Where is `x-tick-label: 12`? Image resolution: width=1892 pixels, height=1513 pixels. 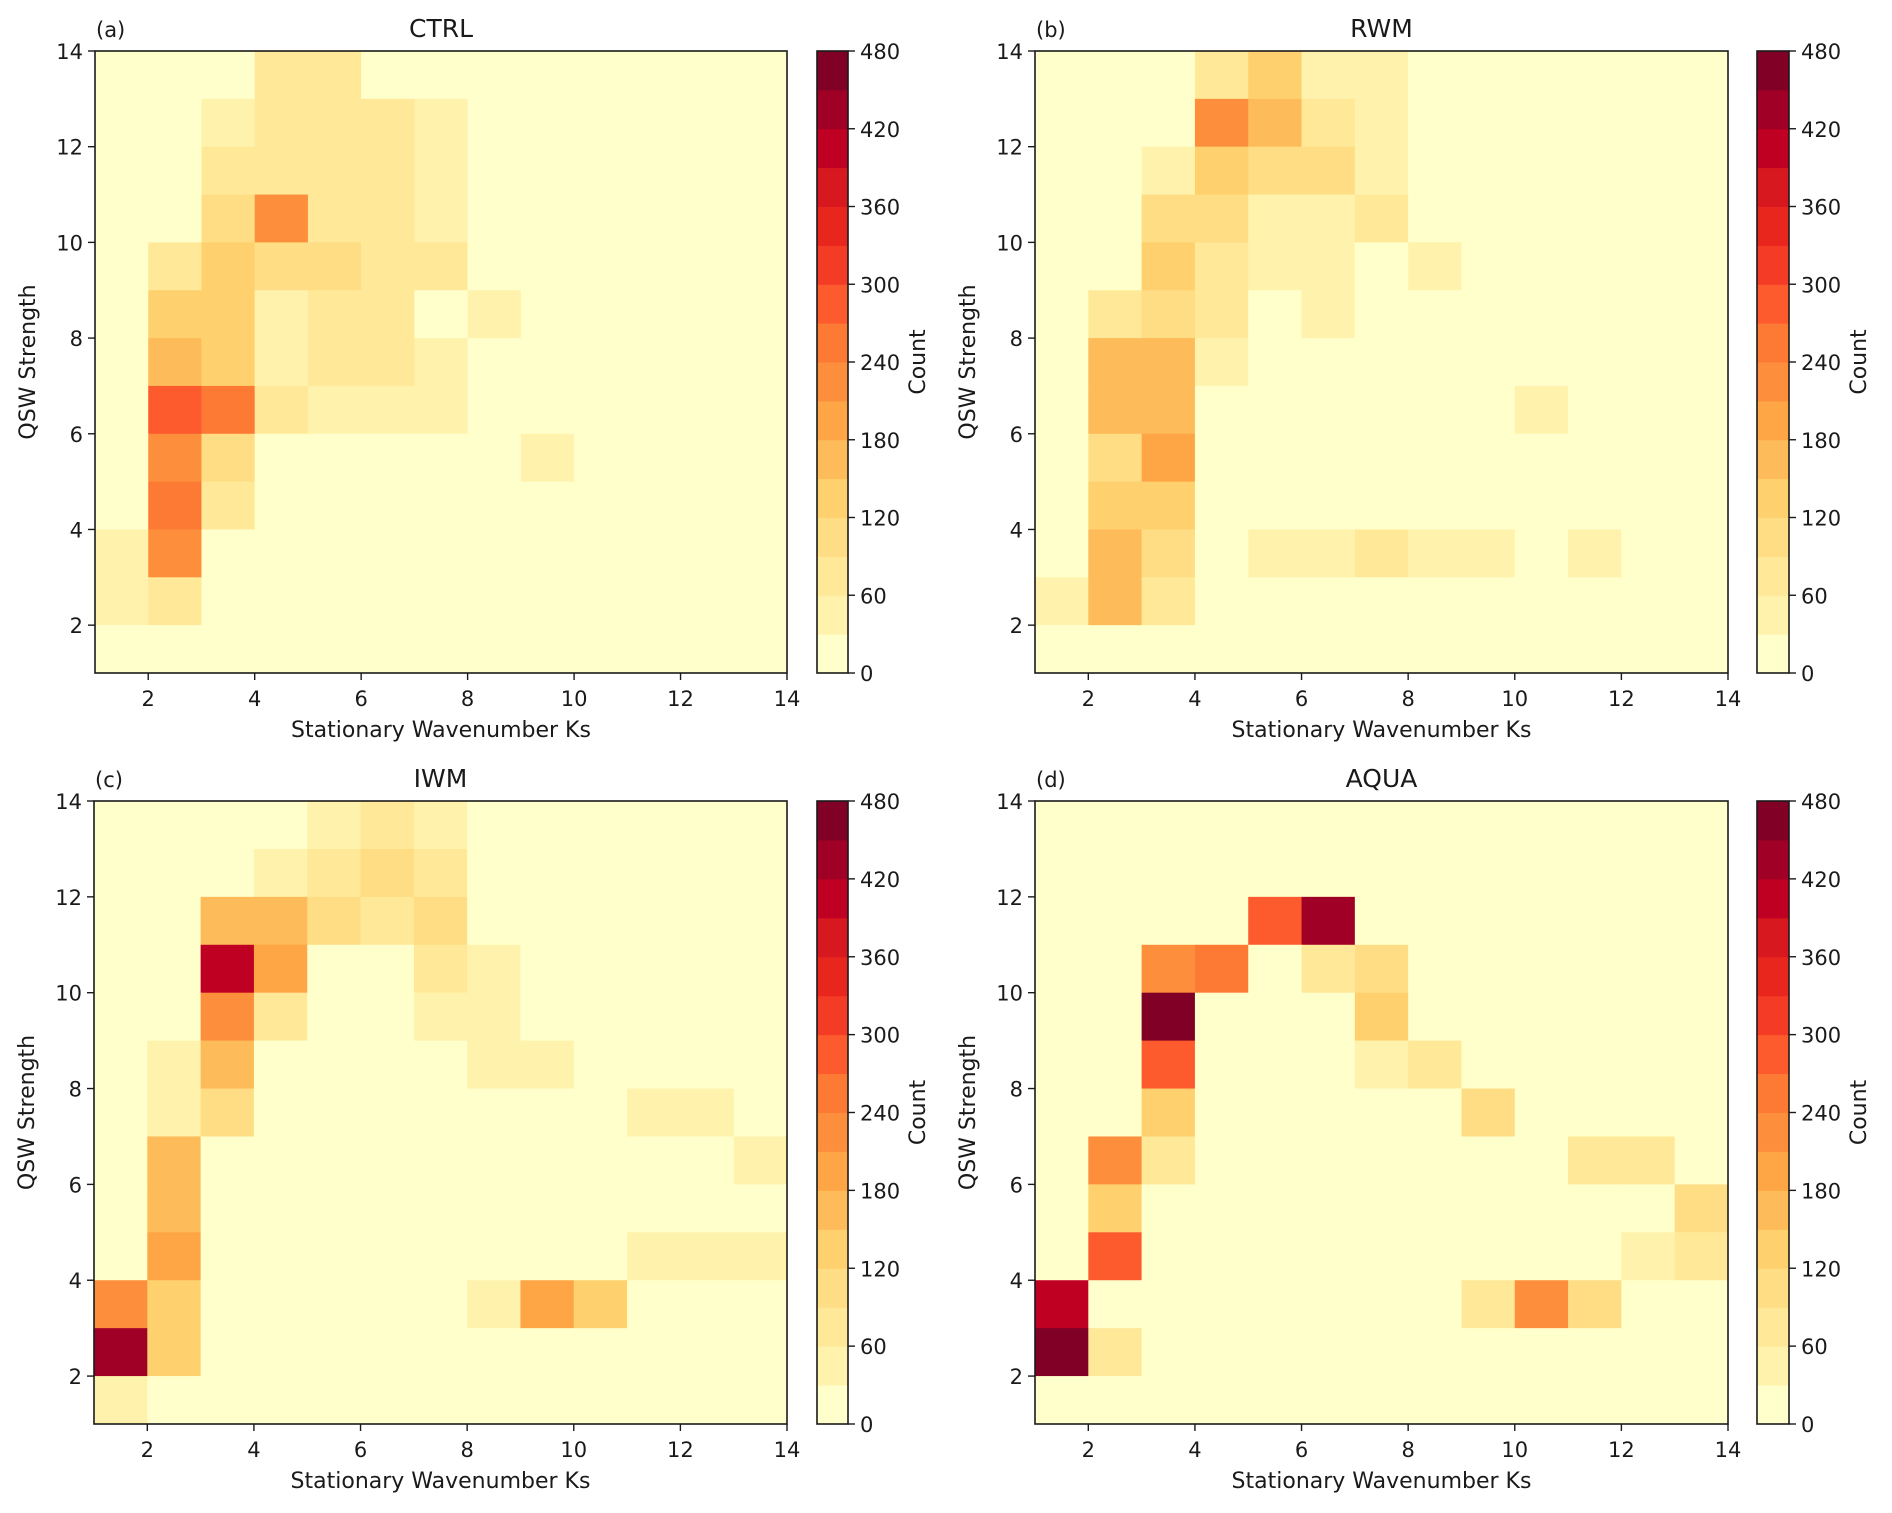 x-tick-label: 12 is located at coordinates (680, 1450).